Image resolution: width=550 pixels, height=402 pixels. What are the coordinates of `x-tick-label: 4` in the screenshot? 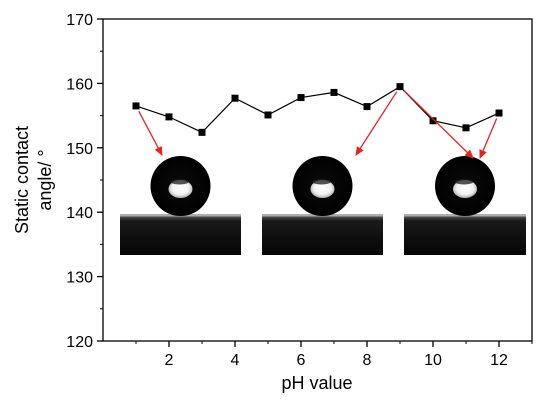 It's located at (235, 360).